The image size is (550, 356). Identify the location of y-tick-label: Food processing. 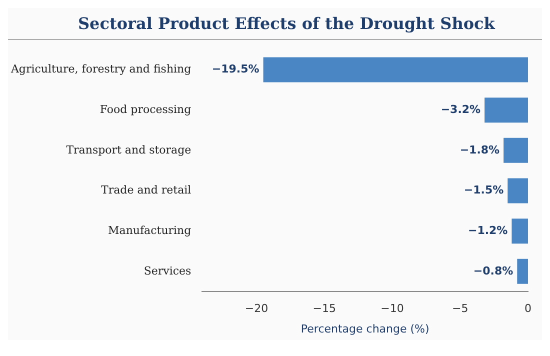
(146, 109).